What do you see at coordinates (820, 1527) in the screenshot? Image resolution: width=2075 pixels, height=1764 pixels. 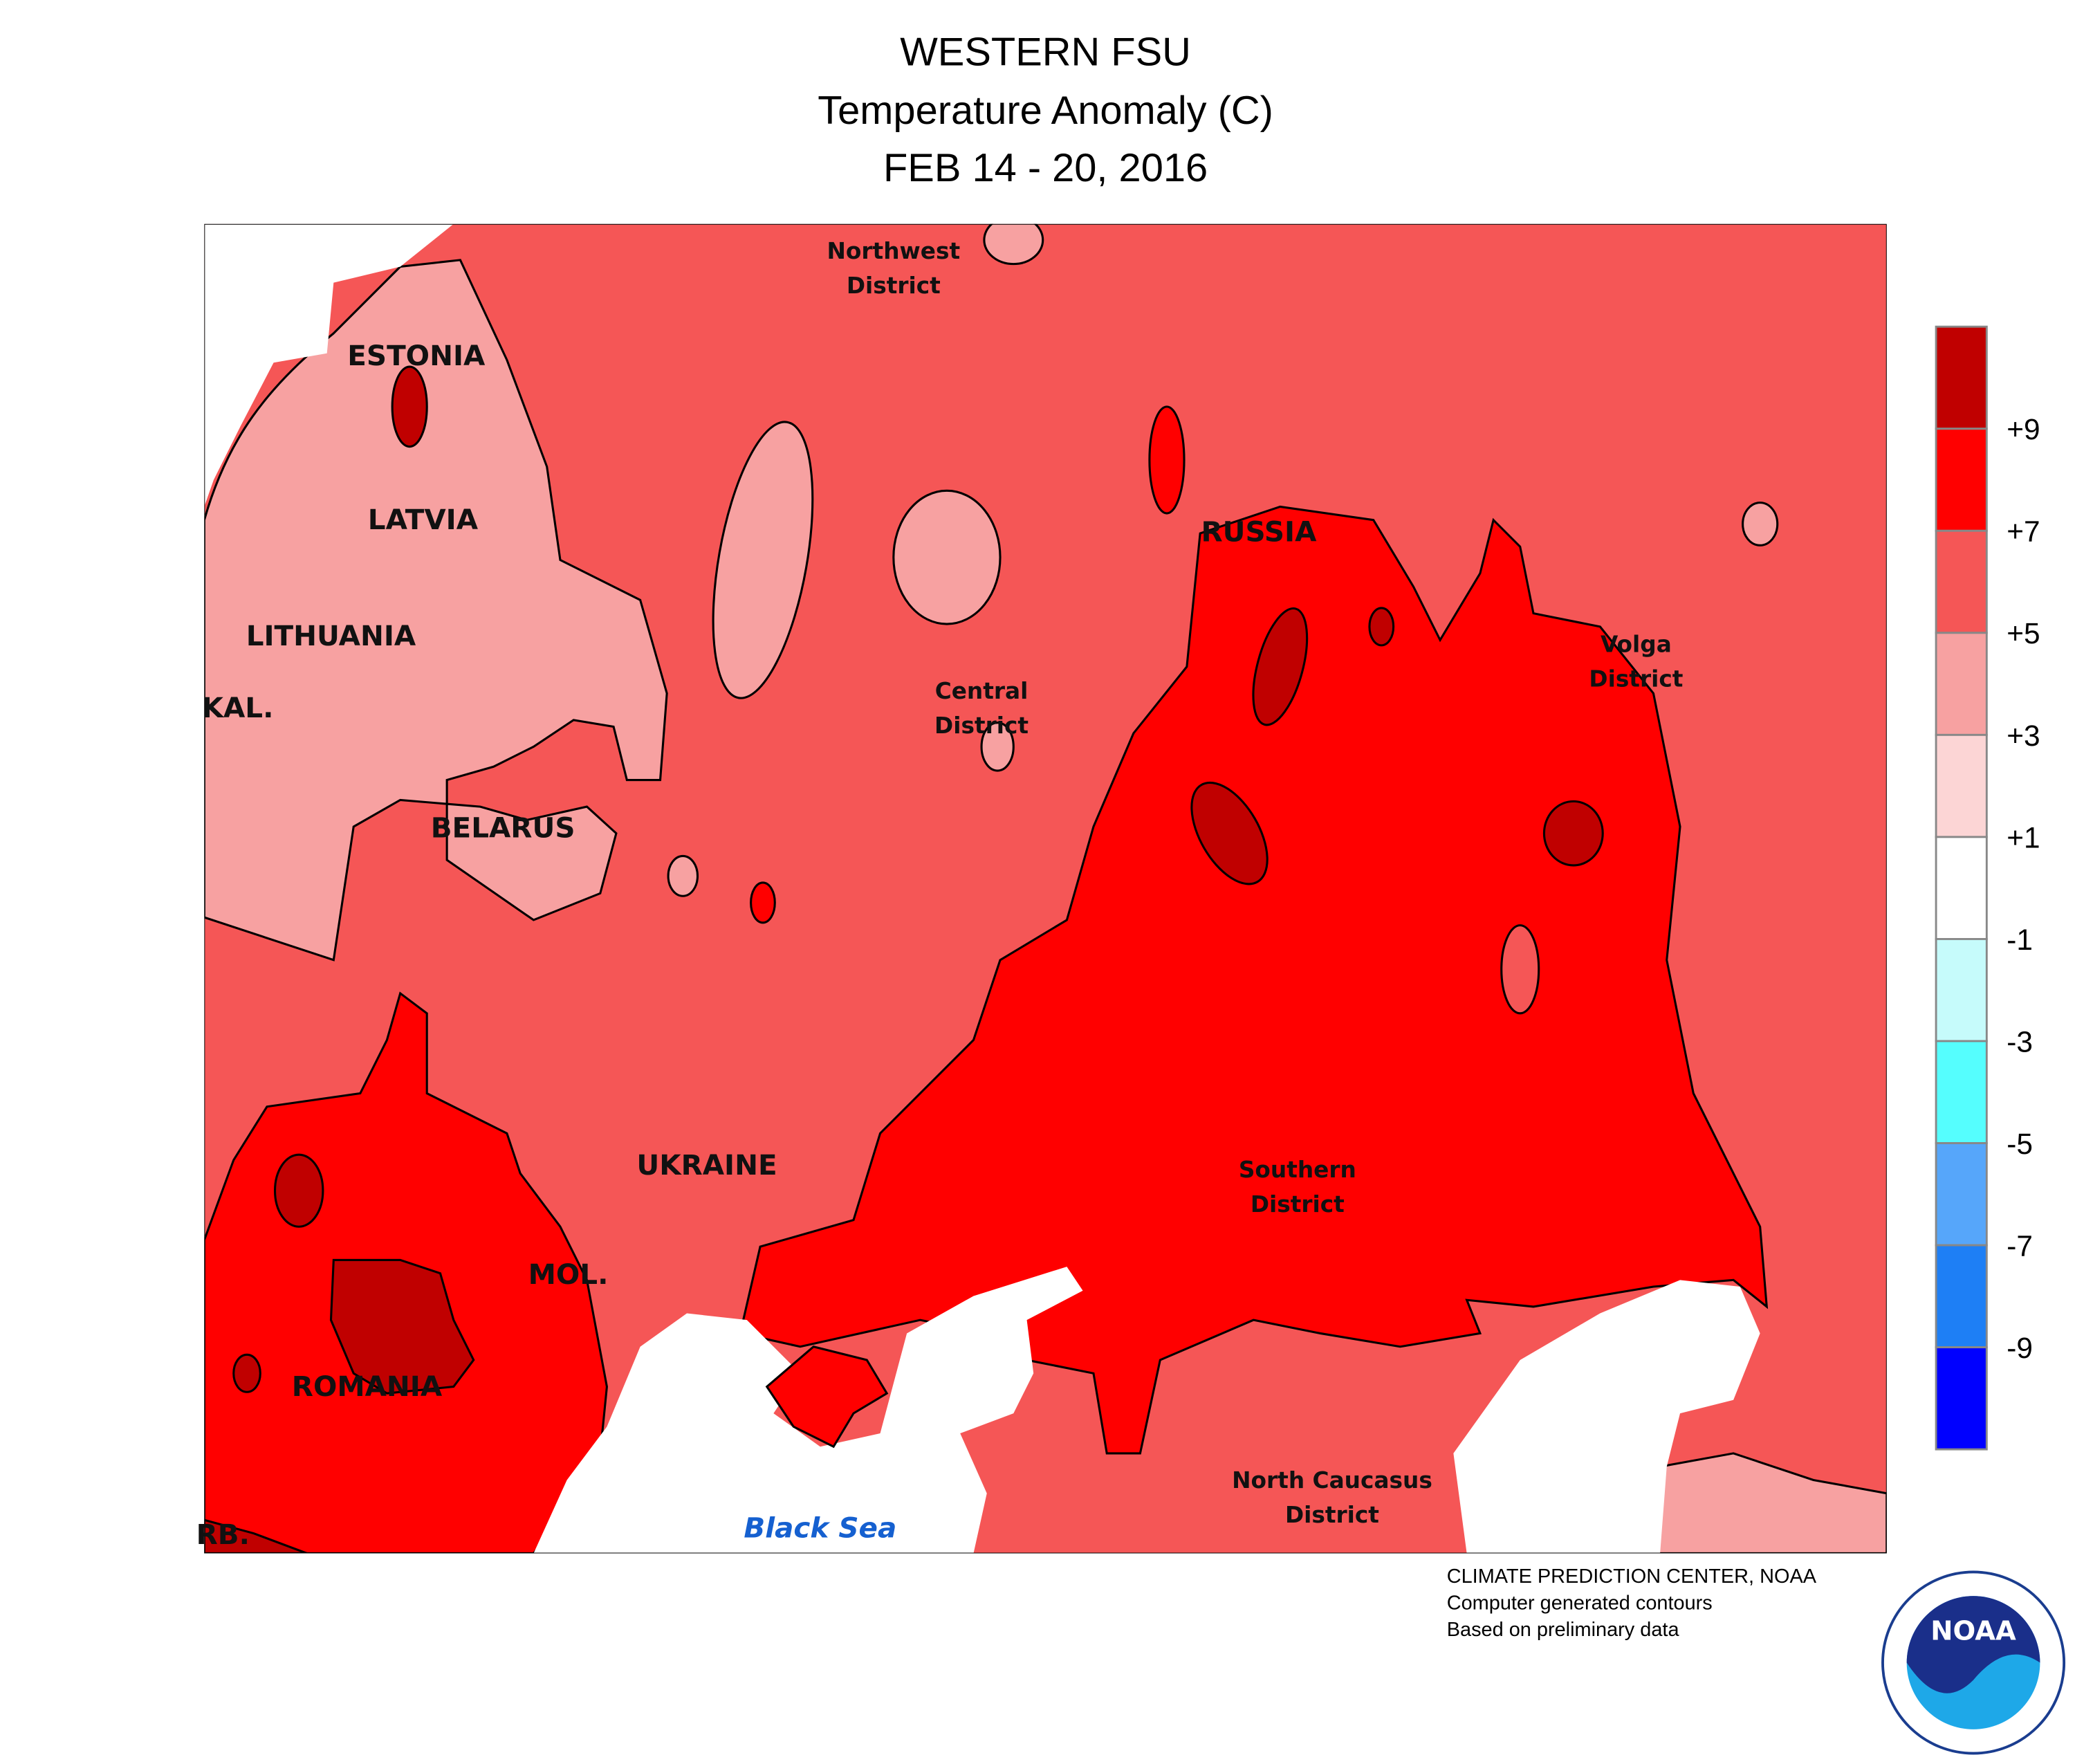 I see `sea-label: Black Sea` at bounding box center [820, 1527].